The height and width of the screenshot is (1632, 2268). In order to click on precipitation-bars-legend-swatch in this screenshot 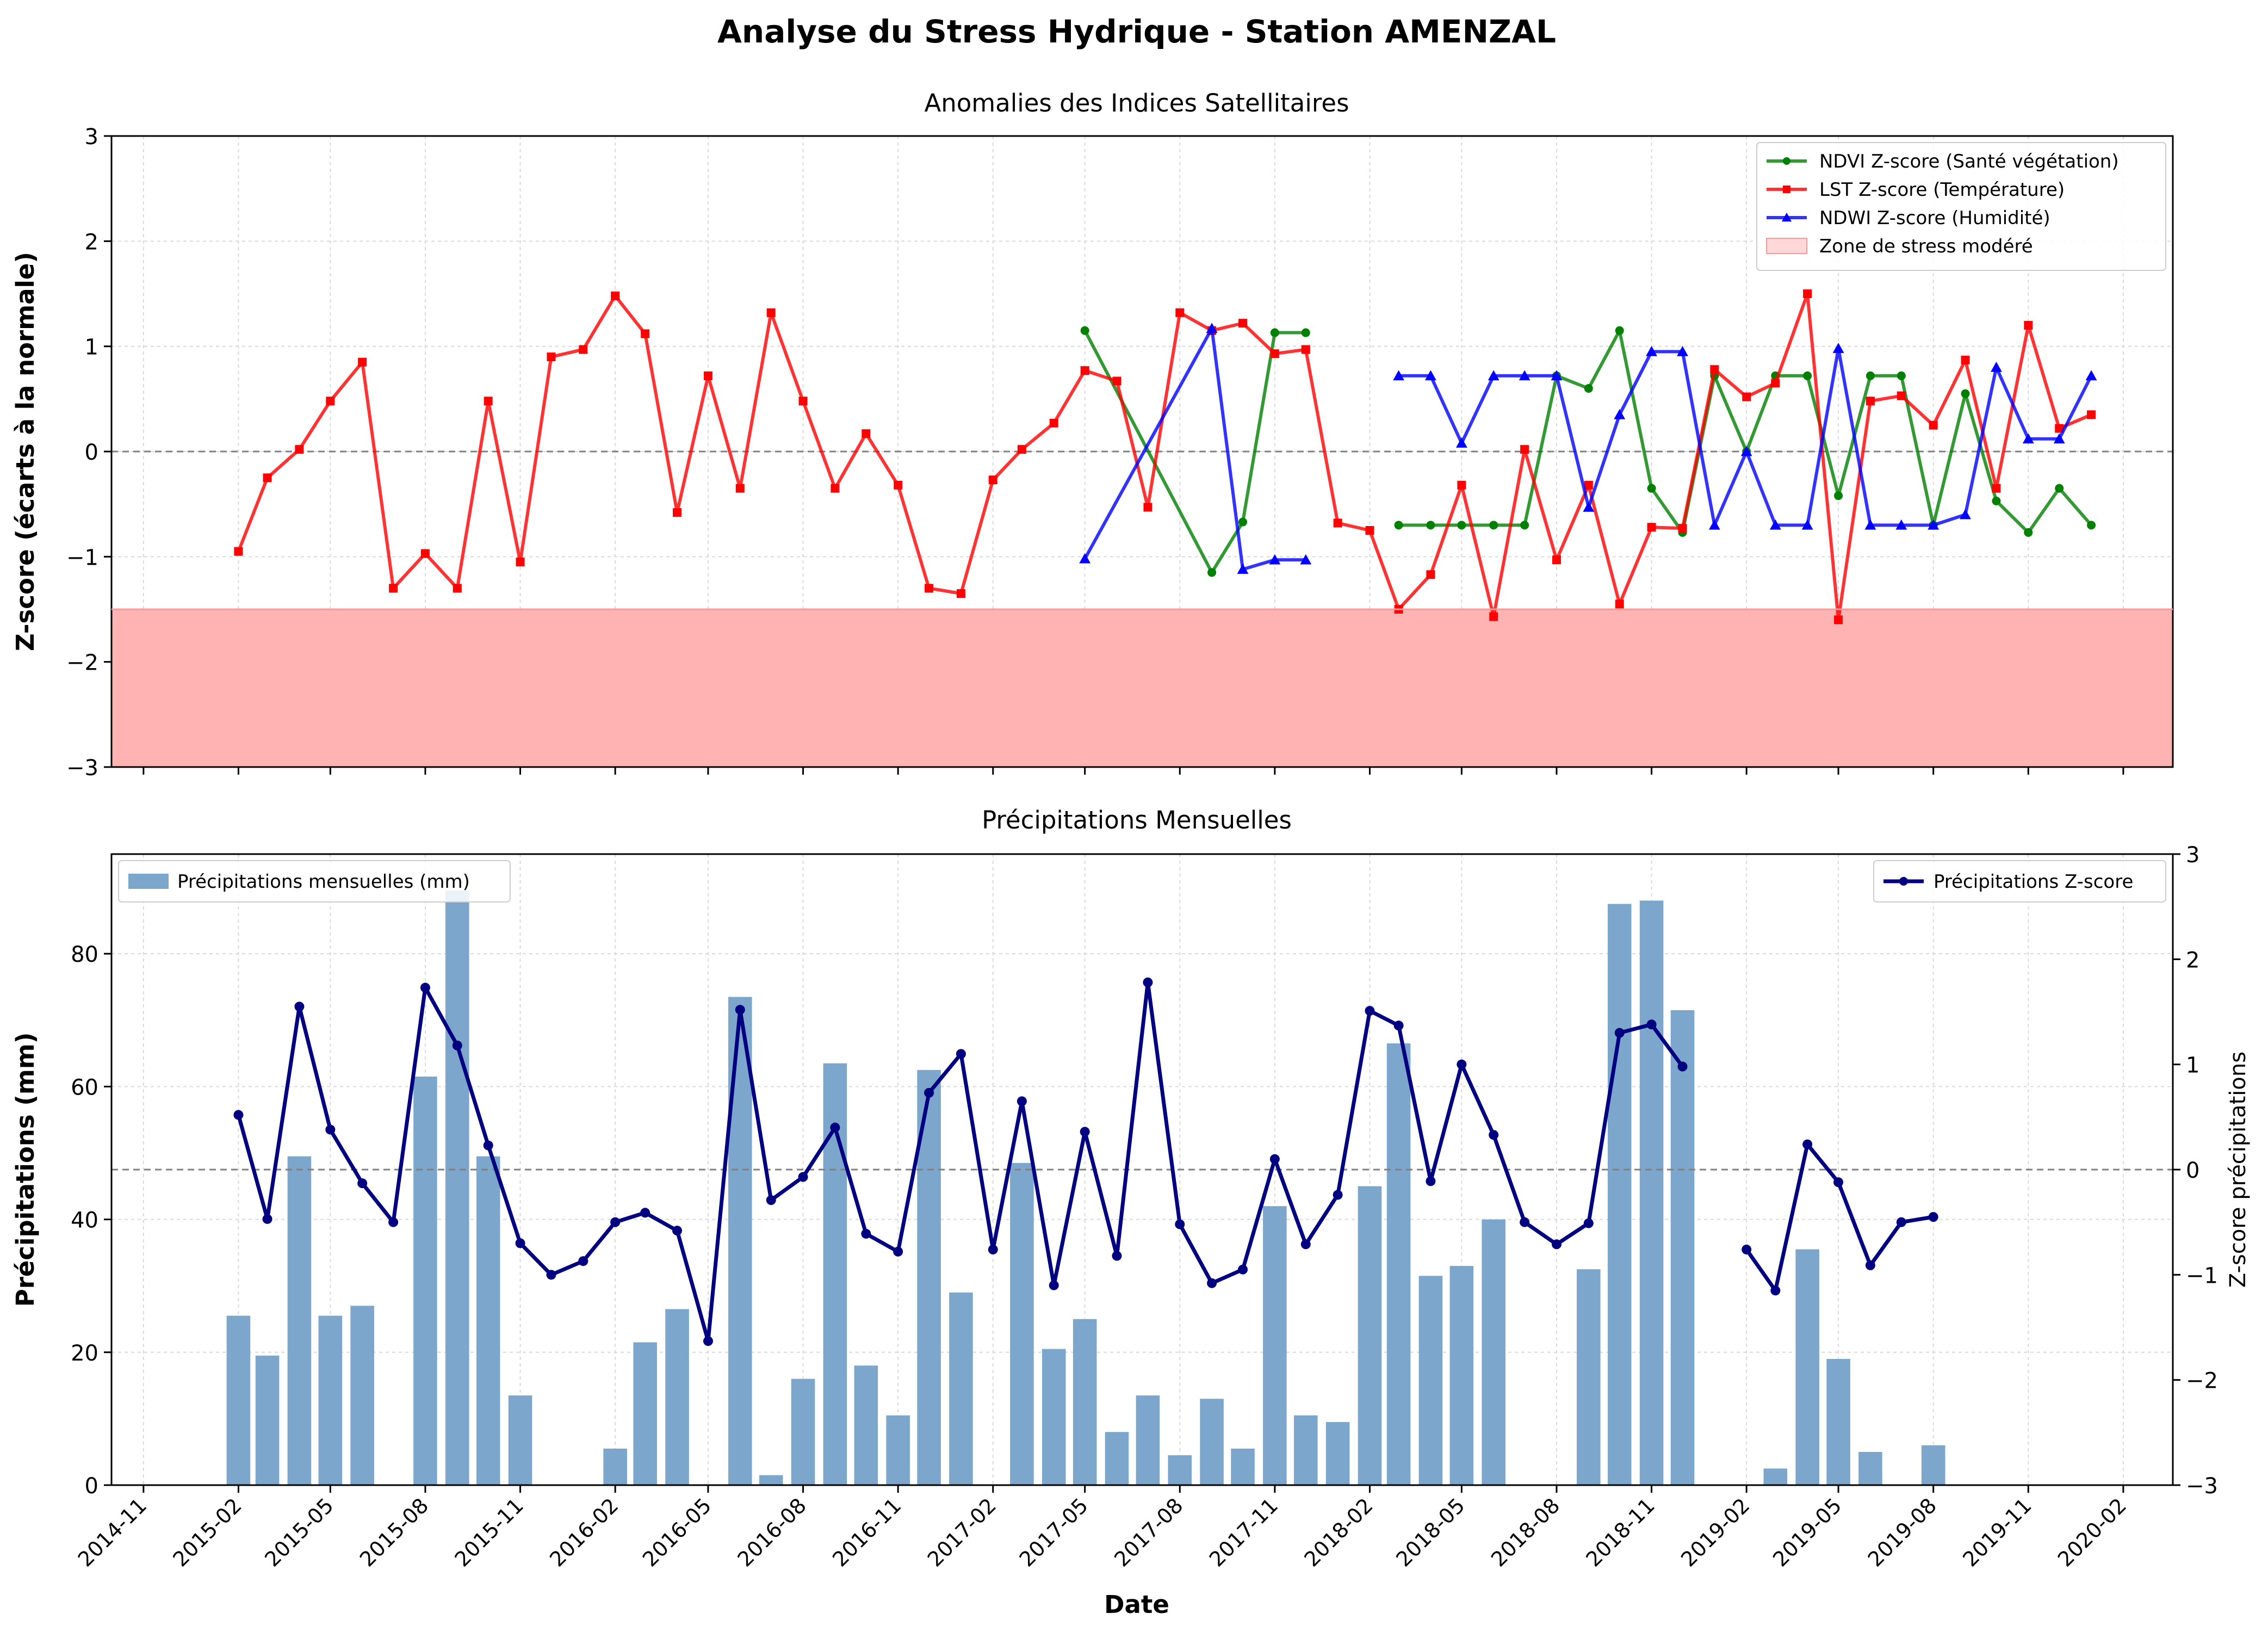, I will do `click(148, 881)`.